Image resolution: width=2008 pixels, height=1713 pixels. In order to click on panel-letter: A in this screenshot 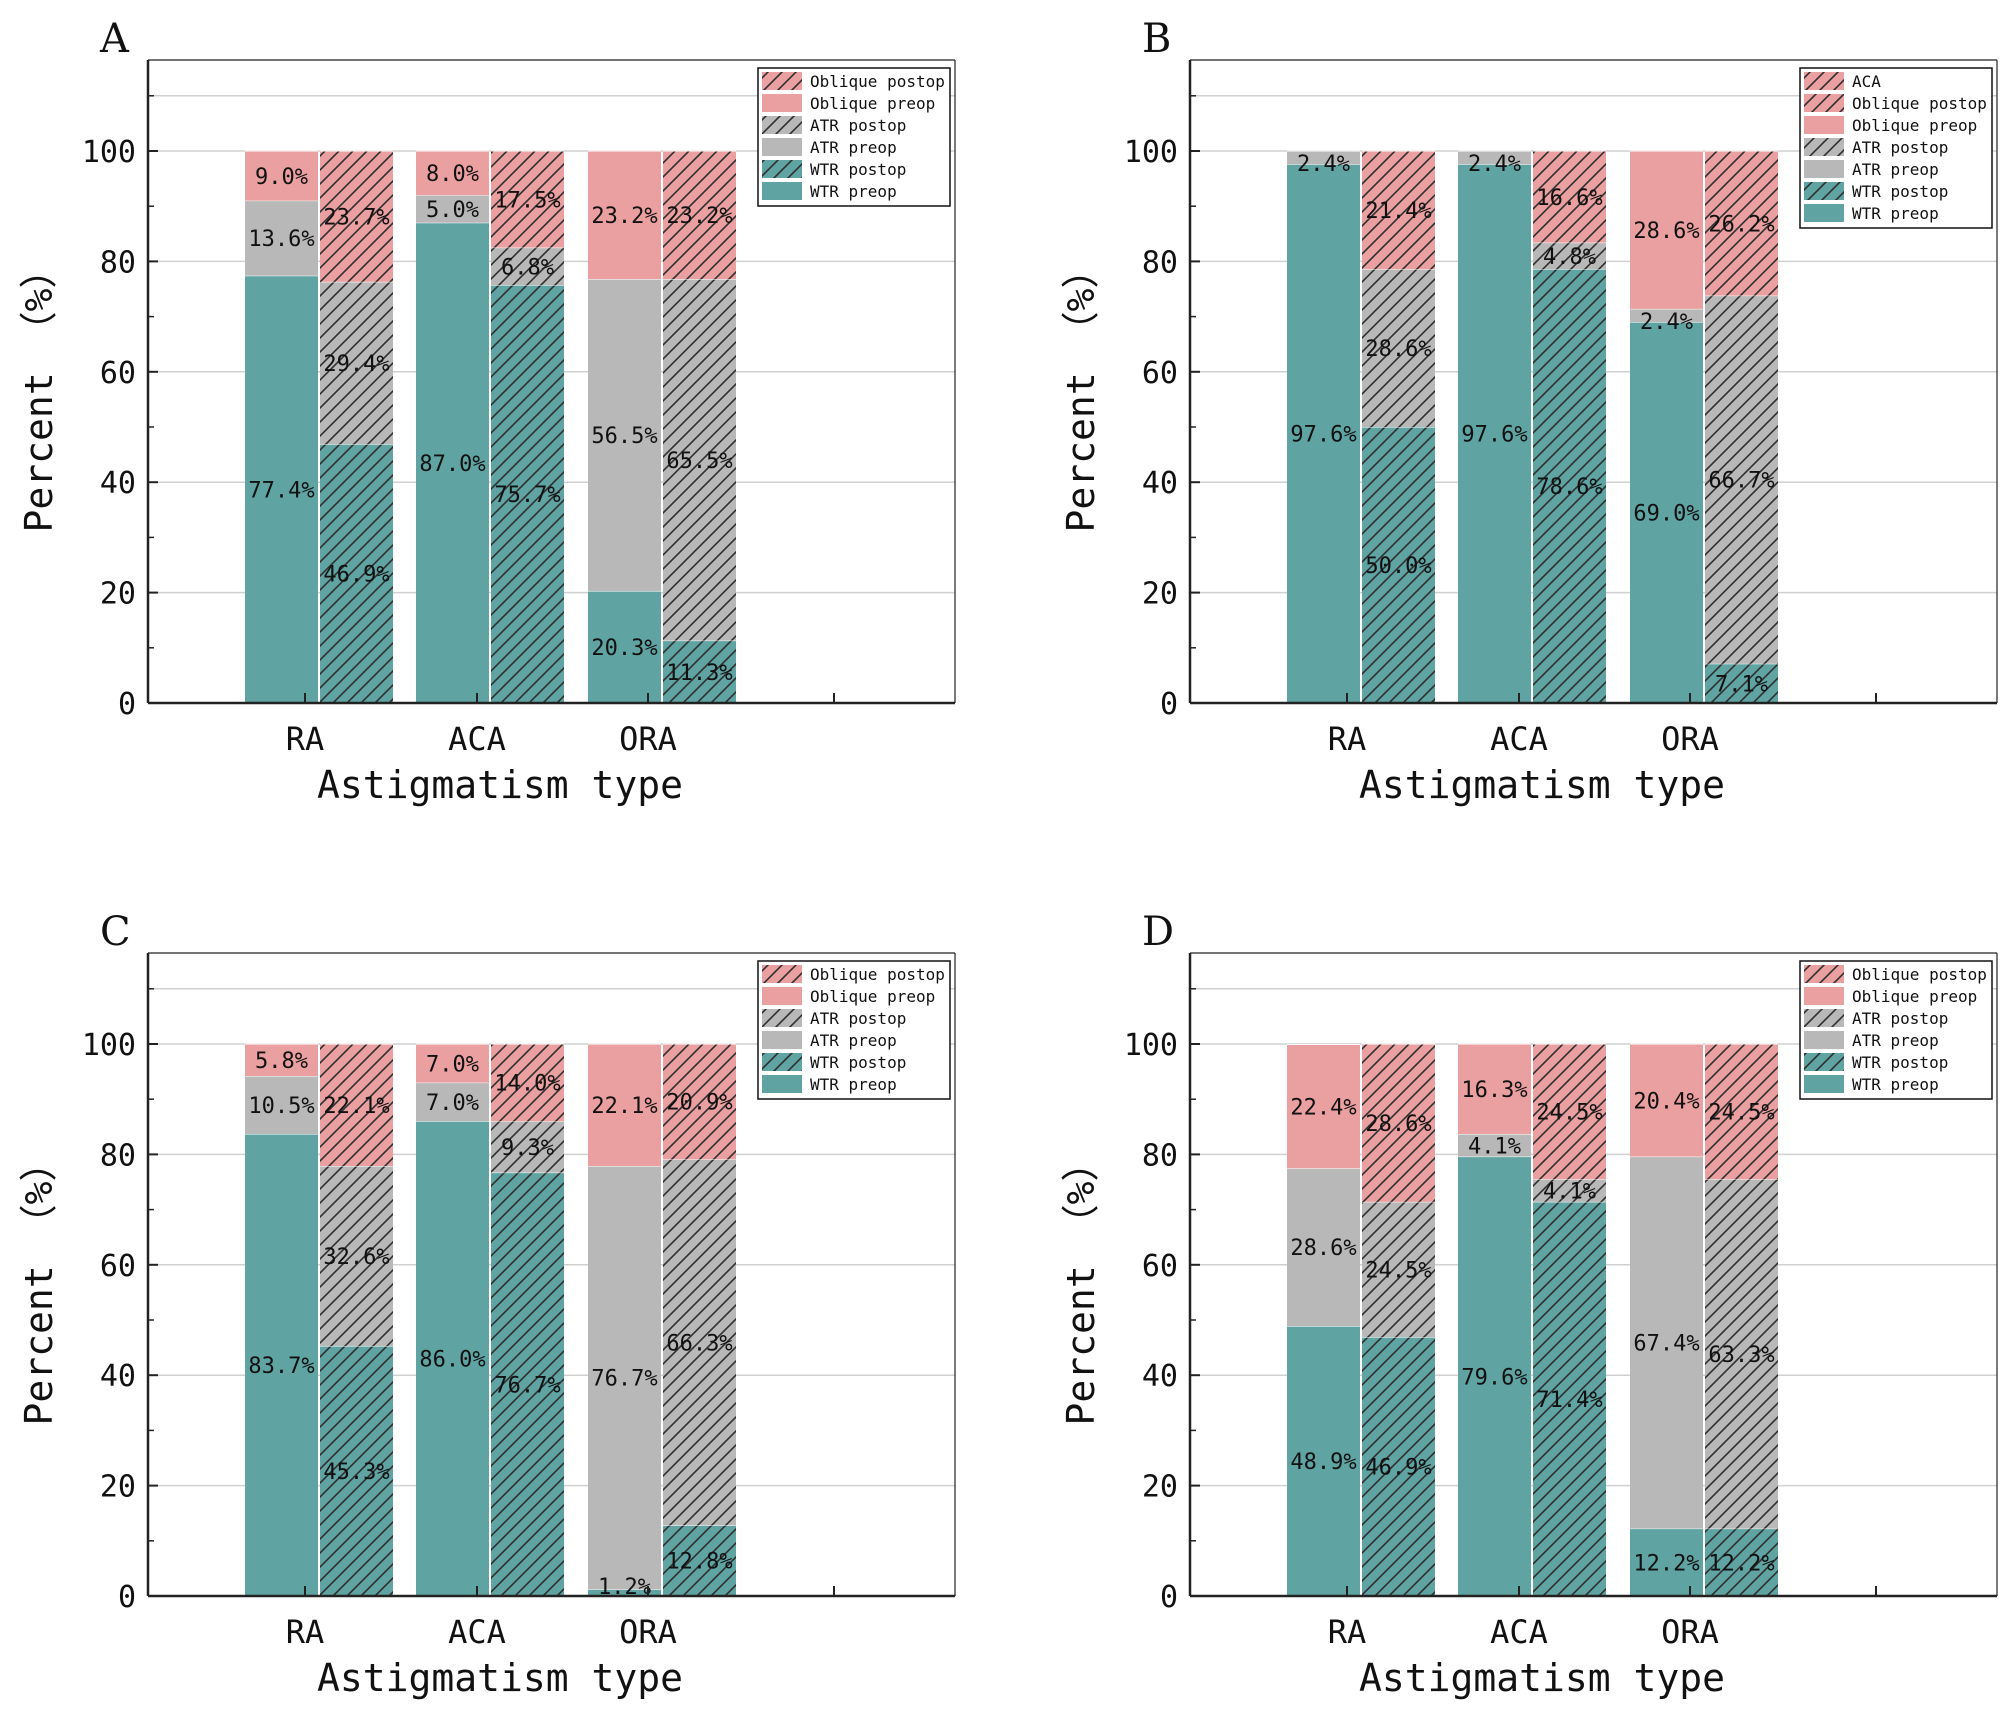, I will do `click(114, 39)`.